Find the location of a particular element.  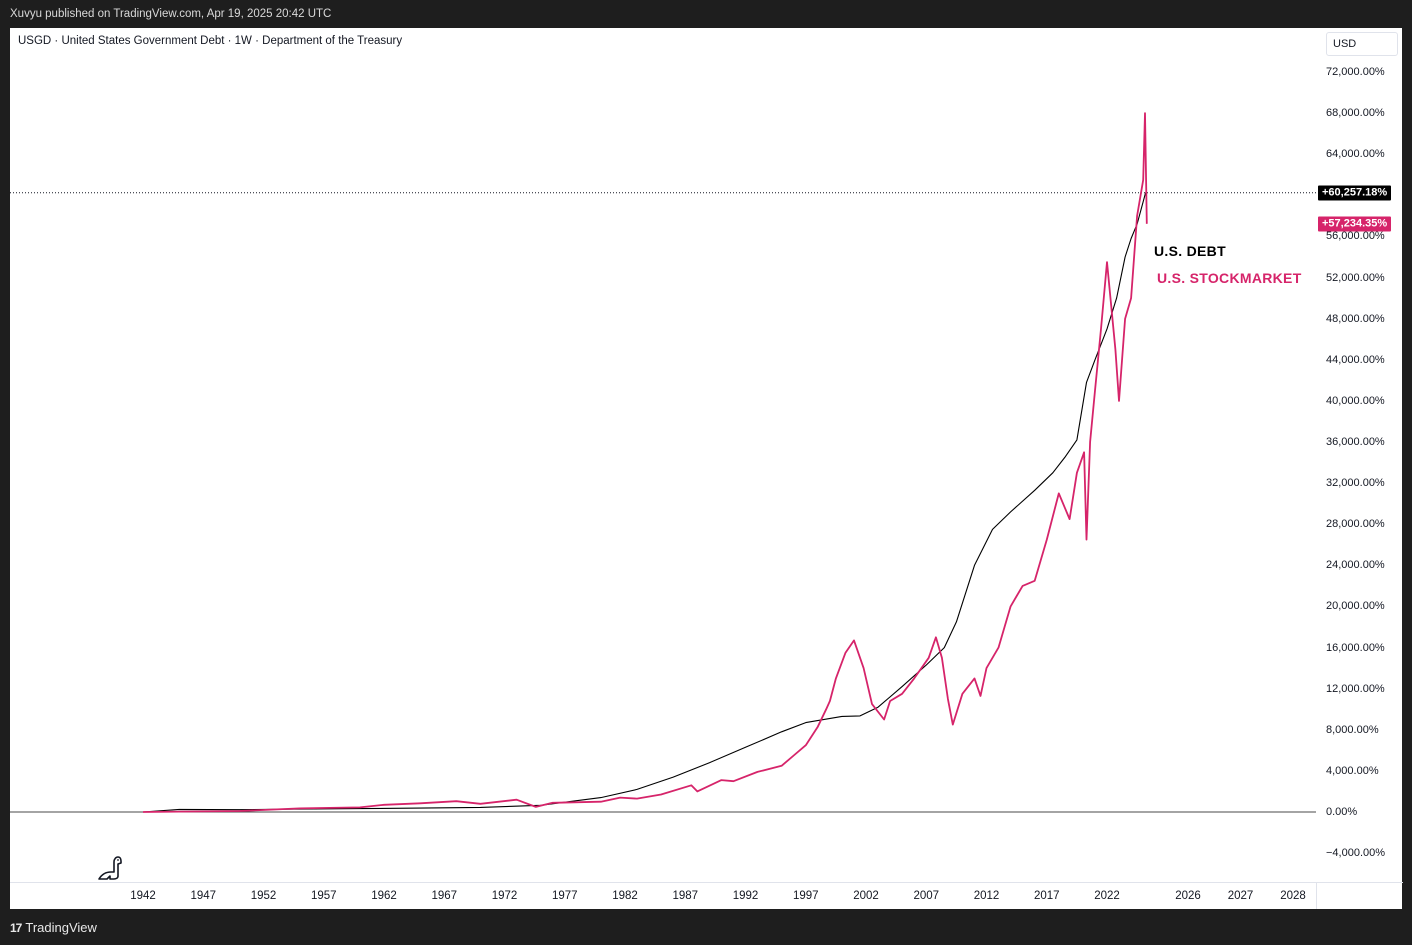

y-tick-label: 52,000.00% is located at coordinates (1355, 277).